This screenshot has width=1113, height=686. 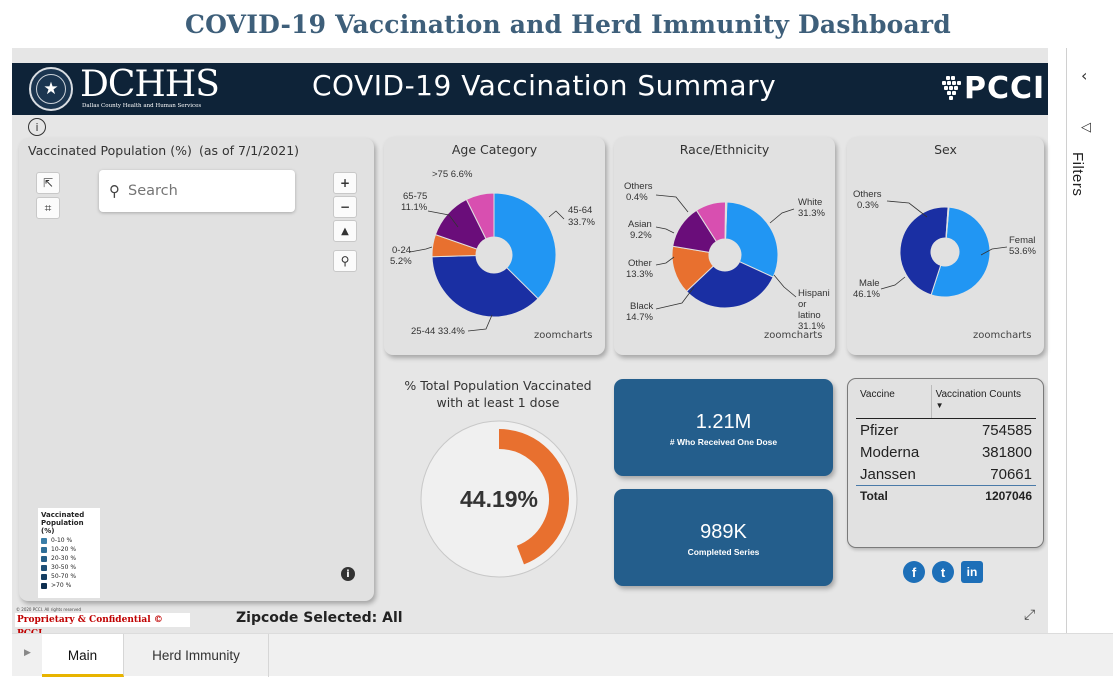 I want to click on vaccine-name: Moderna, so click(x=890, y=452).